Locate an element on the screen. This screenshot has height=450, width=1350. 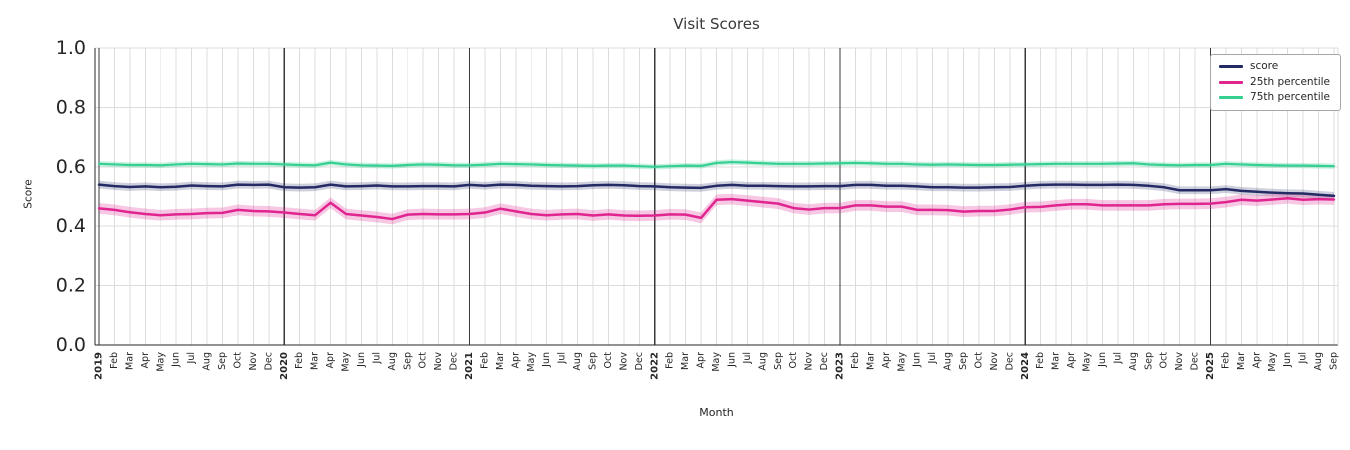
x-tick-label-year: 2025 is located at coordinates (1210, 366).